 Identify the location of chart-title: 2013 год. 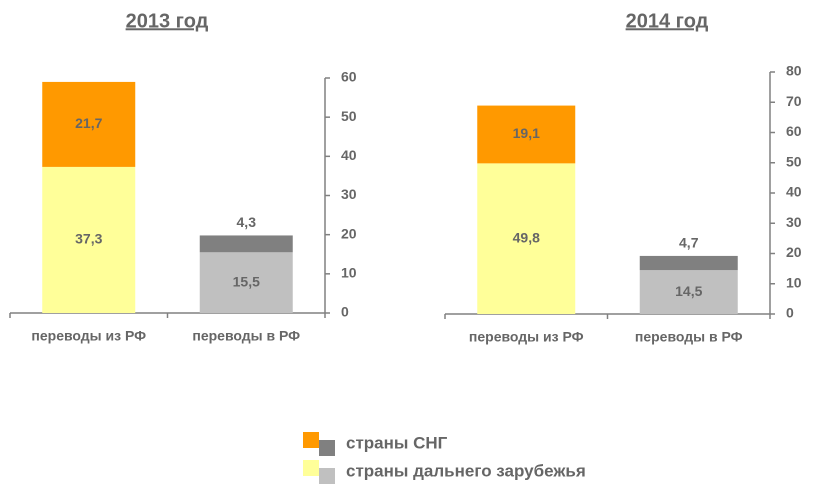
(167, 21).